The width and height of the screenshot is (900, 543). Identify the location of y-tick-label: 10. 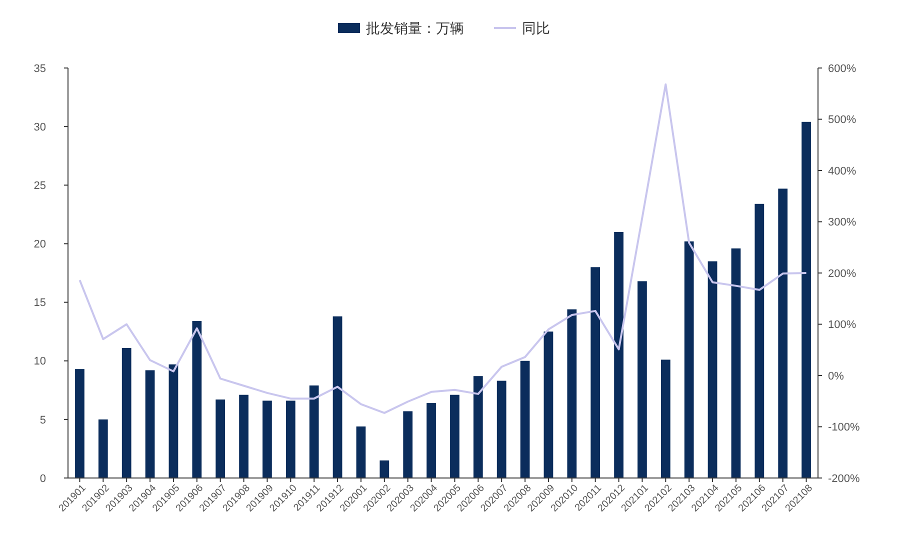
(40, 362).